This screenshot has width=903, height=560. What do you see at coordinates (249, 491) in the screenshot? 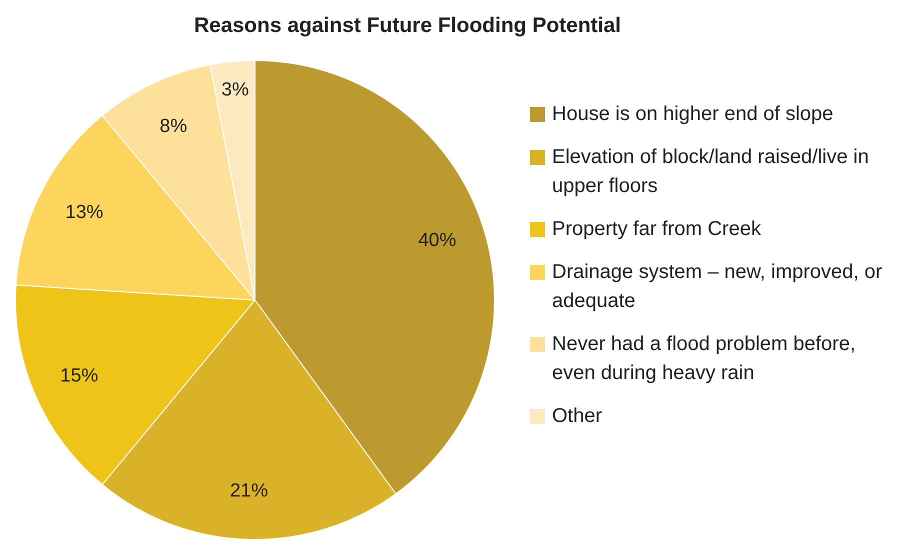
I see `data-label: 21%` at bounding box center [249, 491].